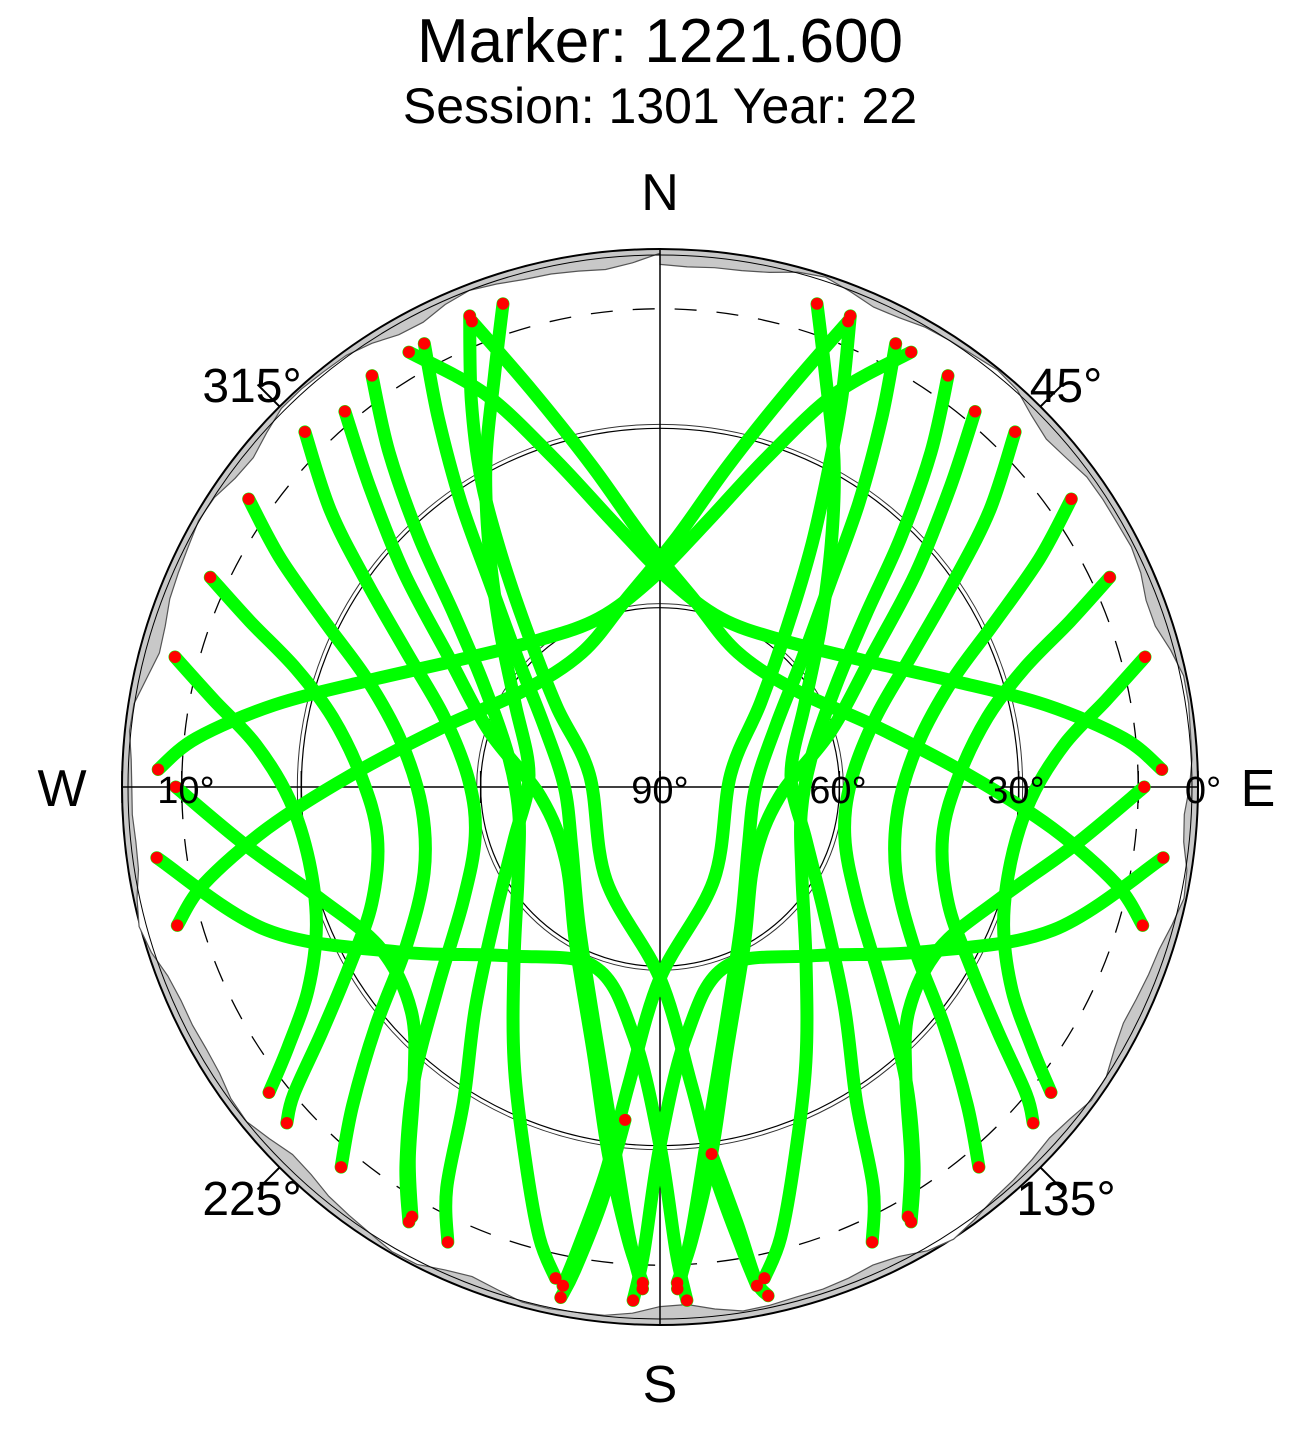  I want to click on track-endpoint-26-start, so click(1144, 787).